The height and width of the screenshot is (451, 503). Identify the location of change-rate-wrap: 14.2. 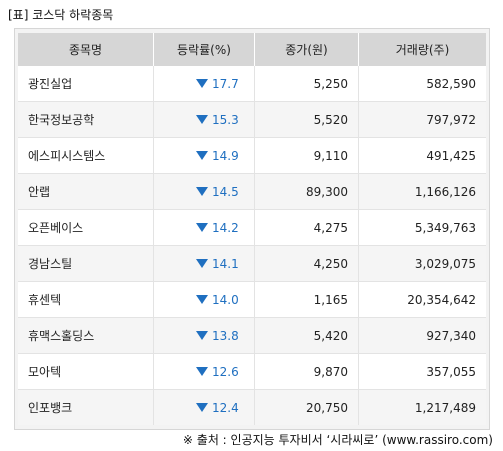
(201, 228).